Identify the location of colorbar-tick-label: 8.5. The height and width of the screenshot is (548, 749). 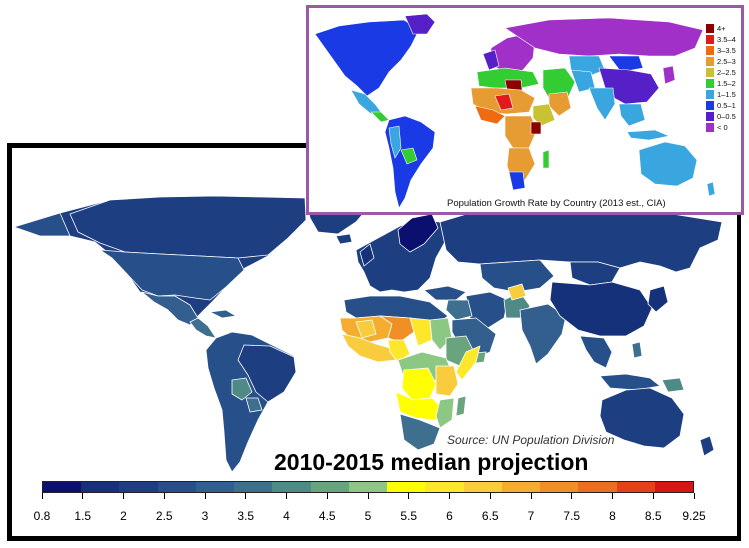
(653, 516).